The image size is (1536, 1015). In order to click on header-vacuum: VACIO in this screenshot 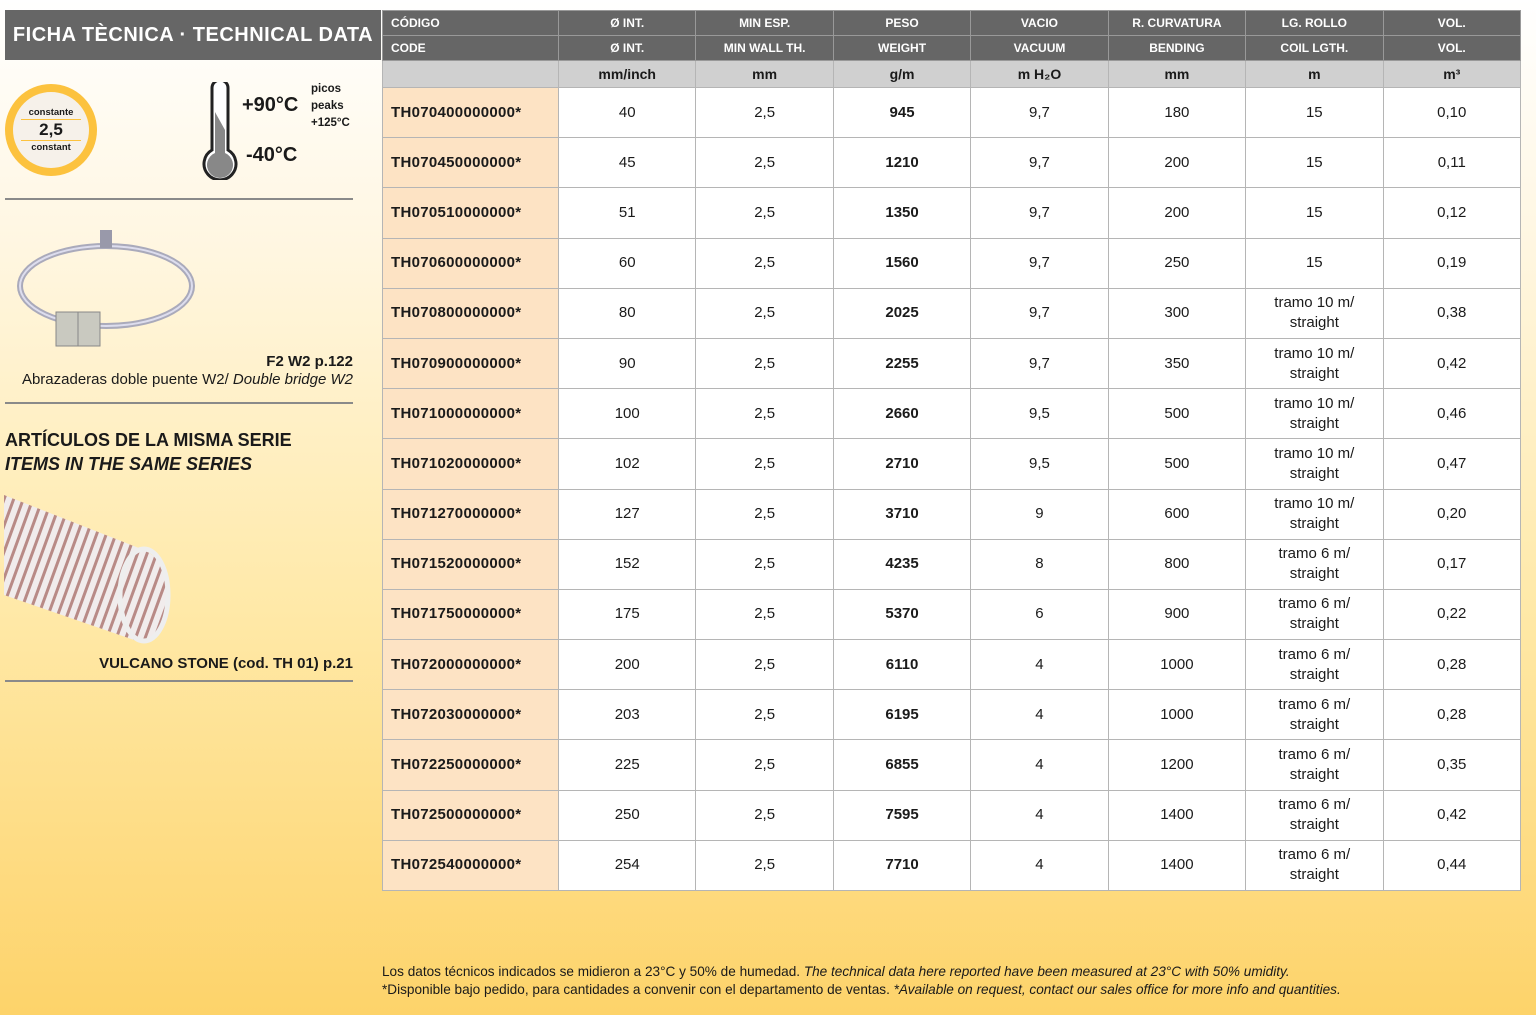, I will do `click(1039, 23)`.